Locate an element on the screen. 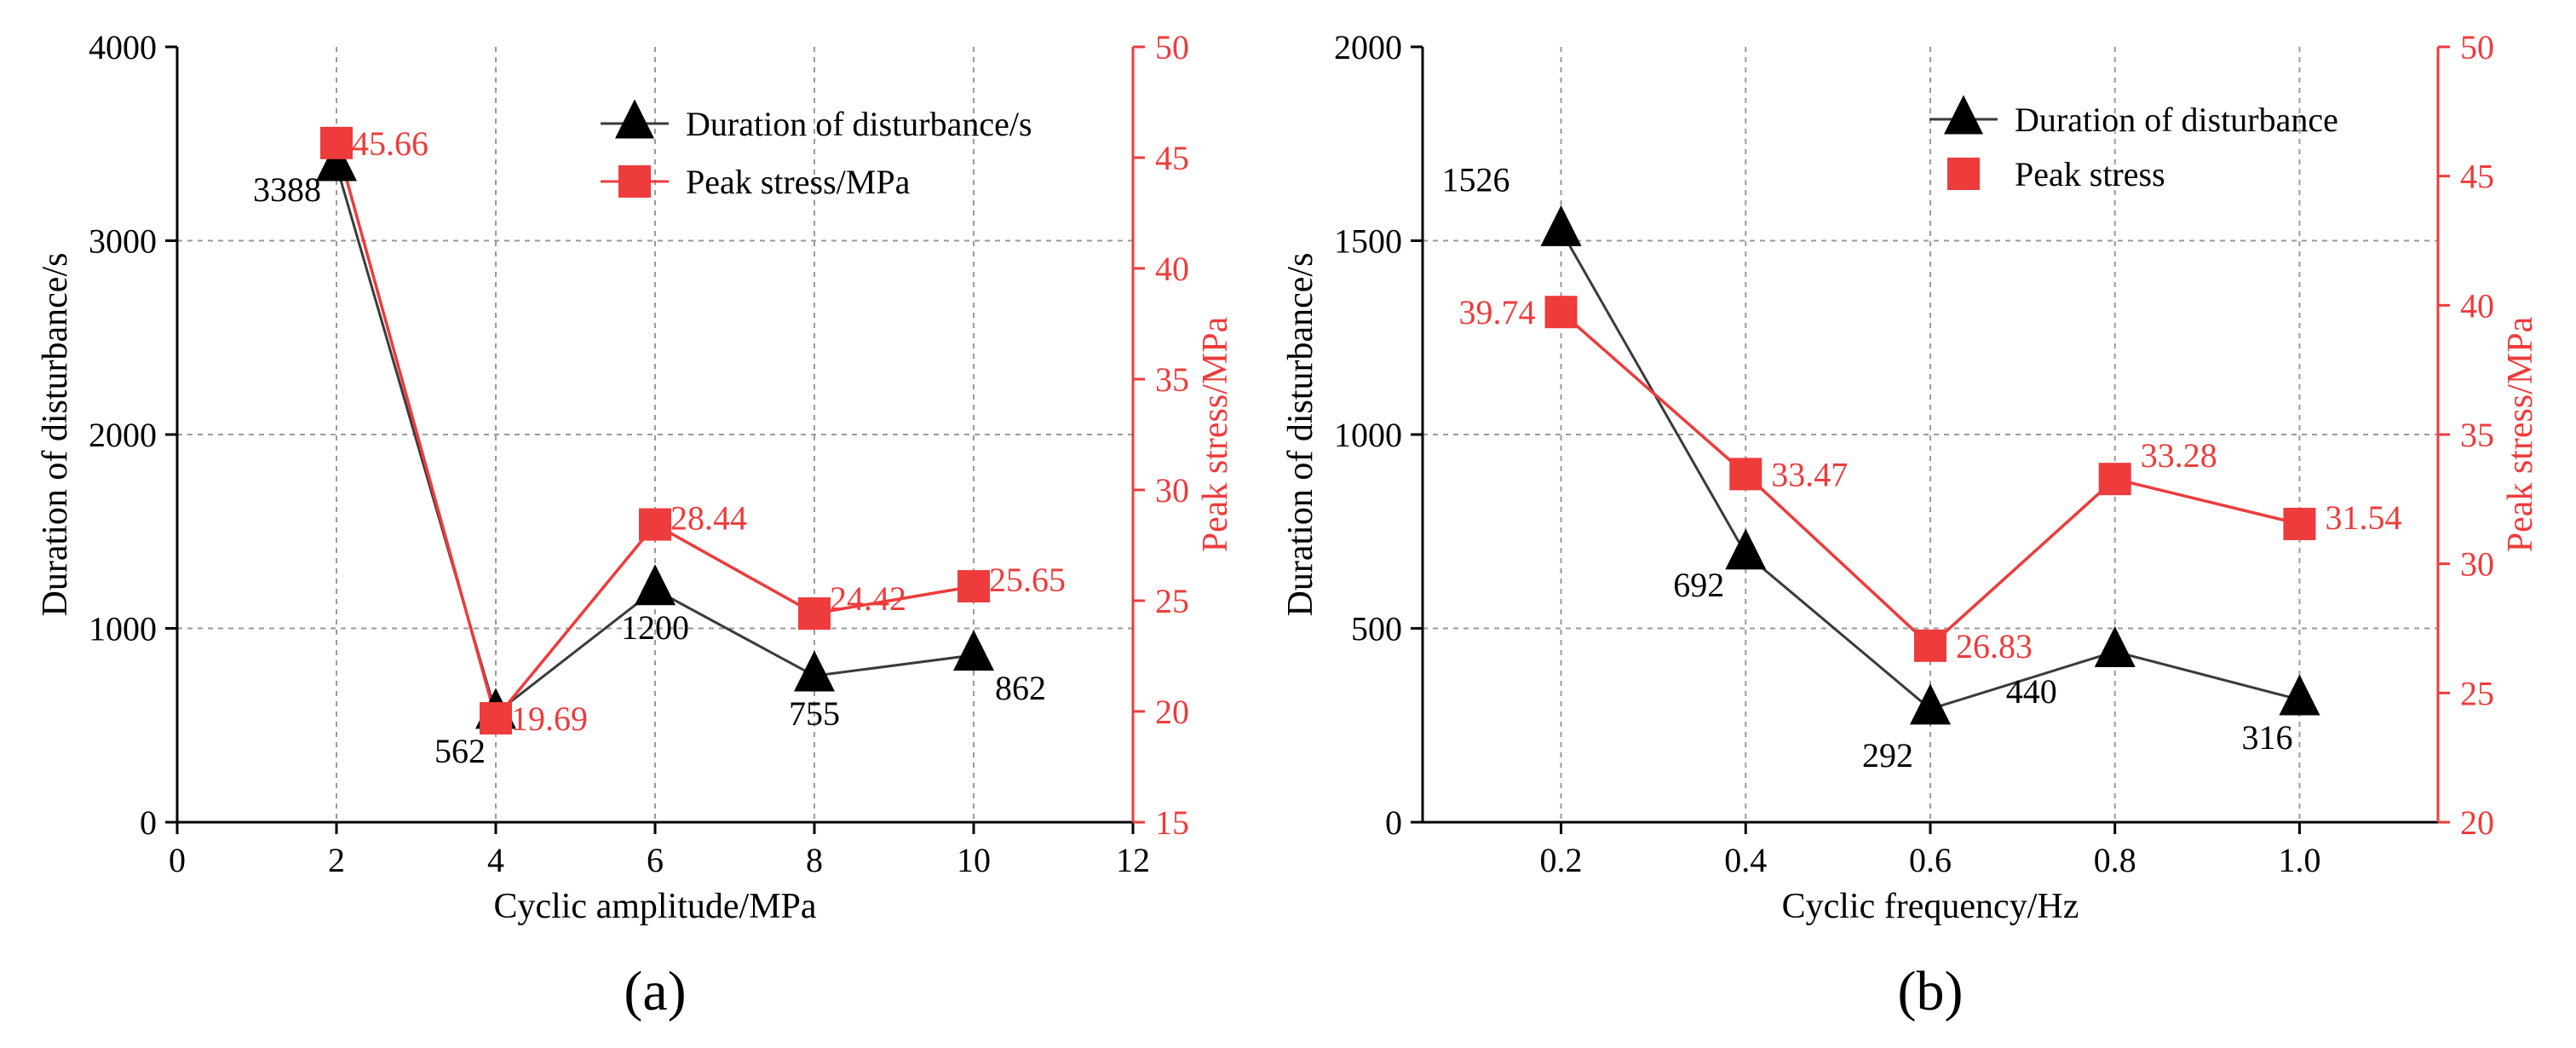 The image size is (2576, 1048). x-tick-label: 0.4 is located at coordinates (1746, 860).